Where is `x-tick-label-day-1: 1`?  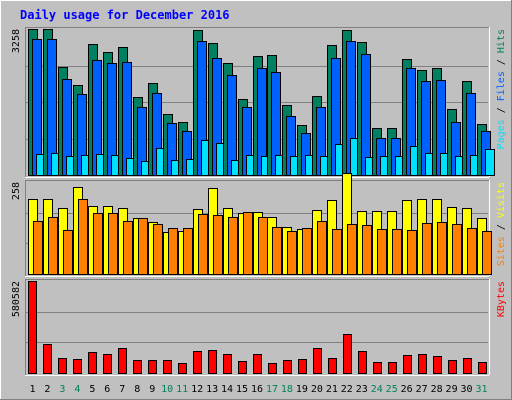 x-tick-label-day-1: 1 is located at coordinates (32, 389).